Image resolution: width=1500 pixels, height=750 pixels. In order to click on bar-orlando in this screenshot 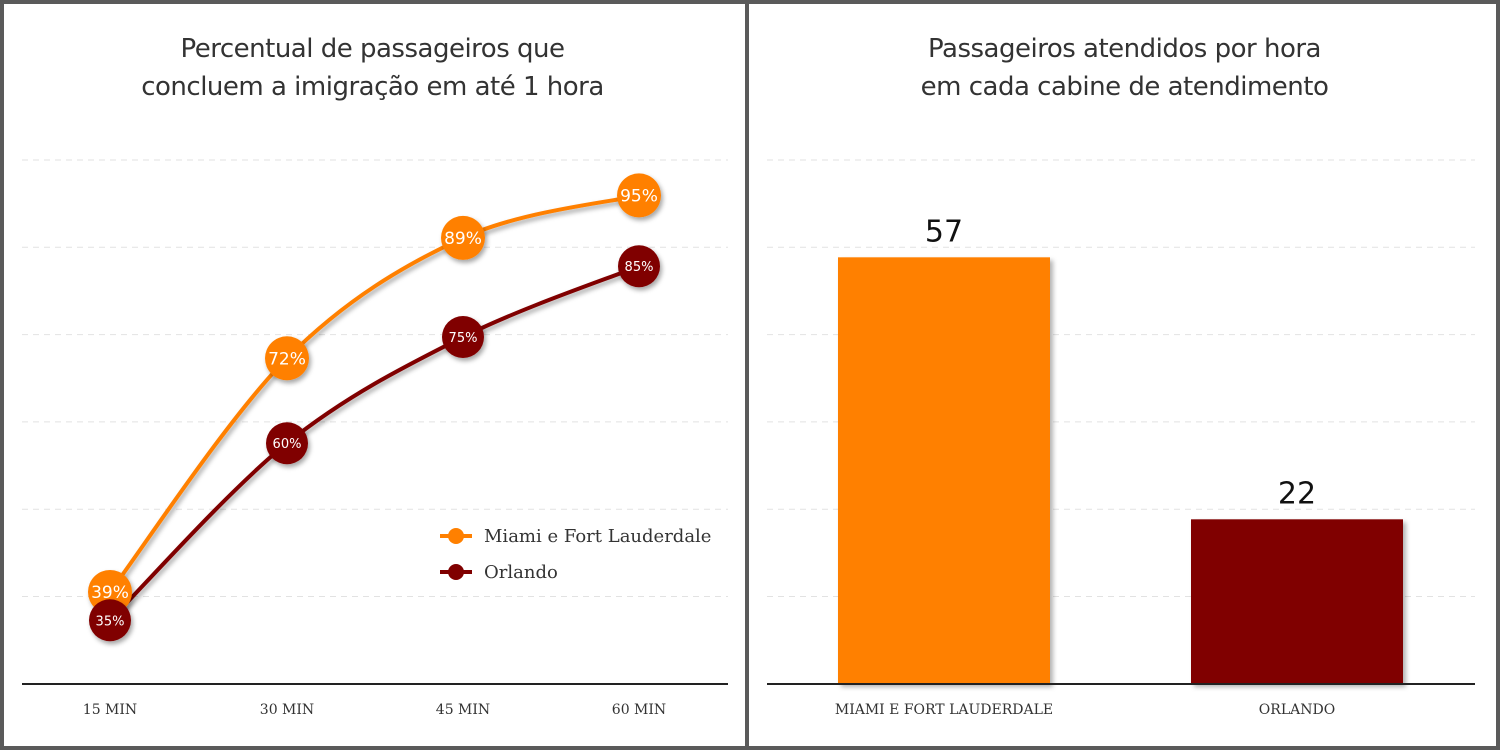, I will do `click(1297, 601)`.